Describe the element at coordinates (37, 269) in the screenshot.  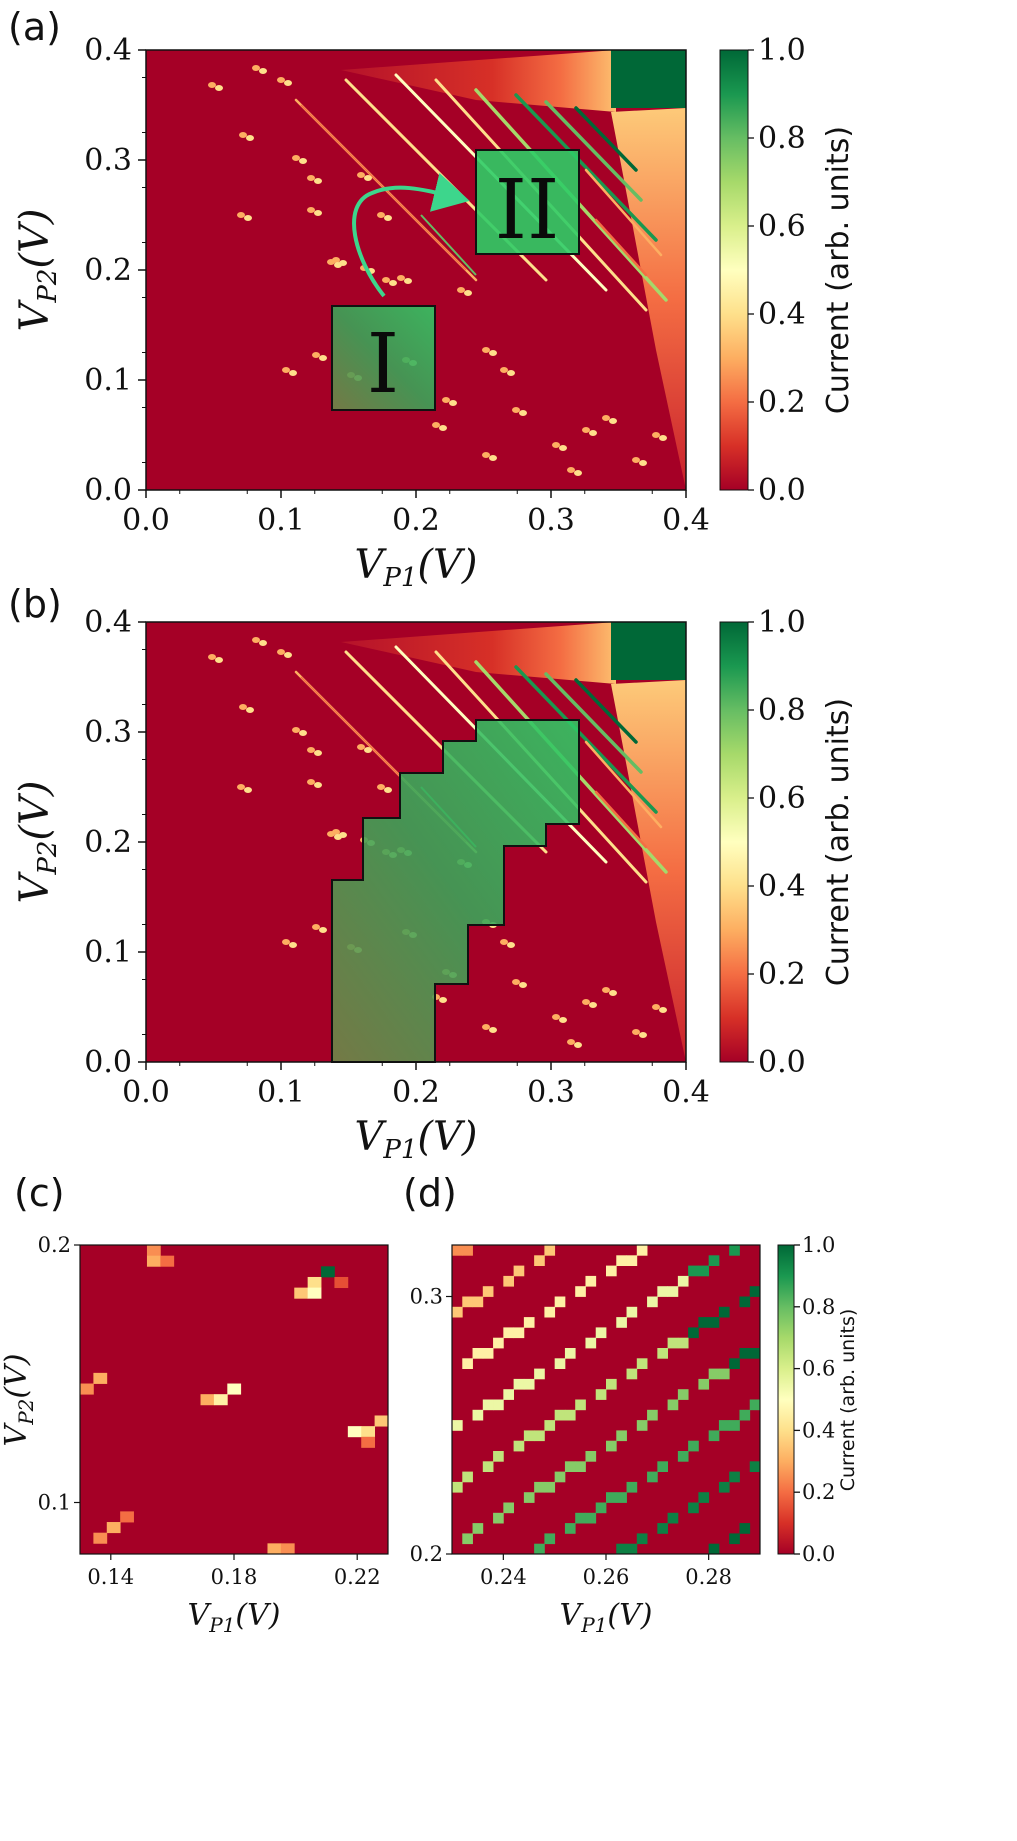
I see `y-axis-label-a: VP2(V)` at that location.